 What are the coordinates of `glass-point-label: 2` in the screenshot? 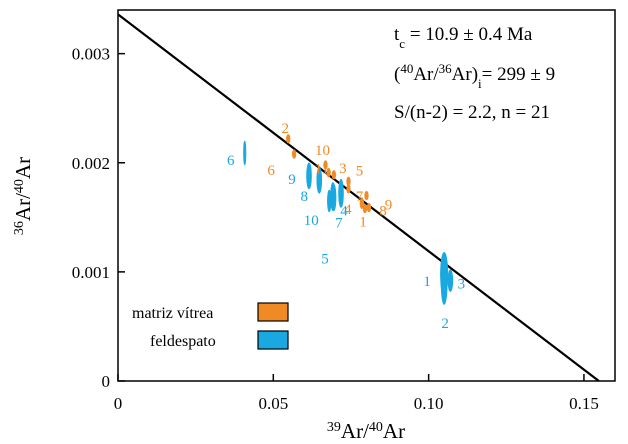 It's located at (285, 129).